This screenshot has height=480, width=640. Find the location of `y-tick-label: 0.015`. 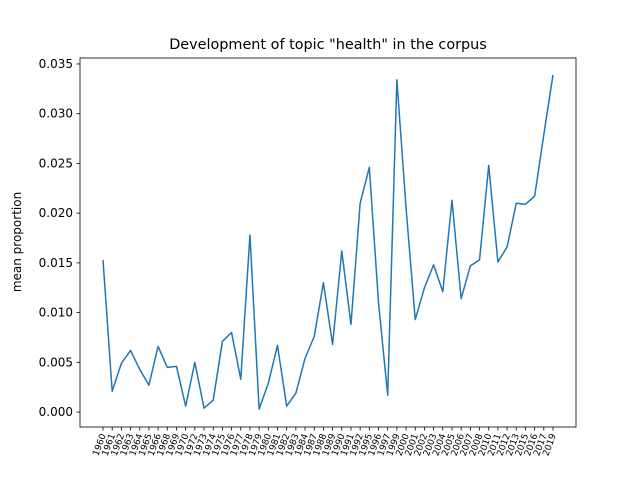

y-tick-label: 0.015 is located at coordinates (56, 263).